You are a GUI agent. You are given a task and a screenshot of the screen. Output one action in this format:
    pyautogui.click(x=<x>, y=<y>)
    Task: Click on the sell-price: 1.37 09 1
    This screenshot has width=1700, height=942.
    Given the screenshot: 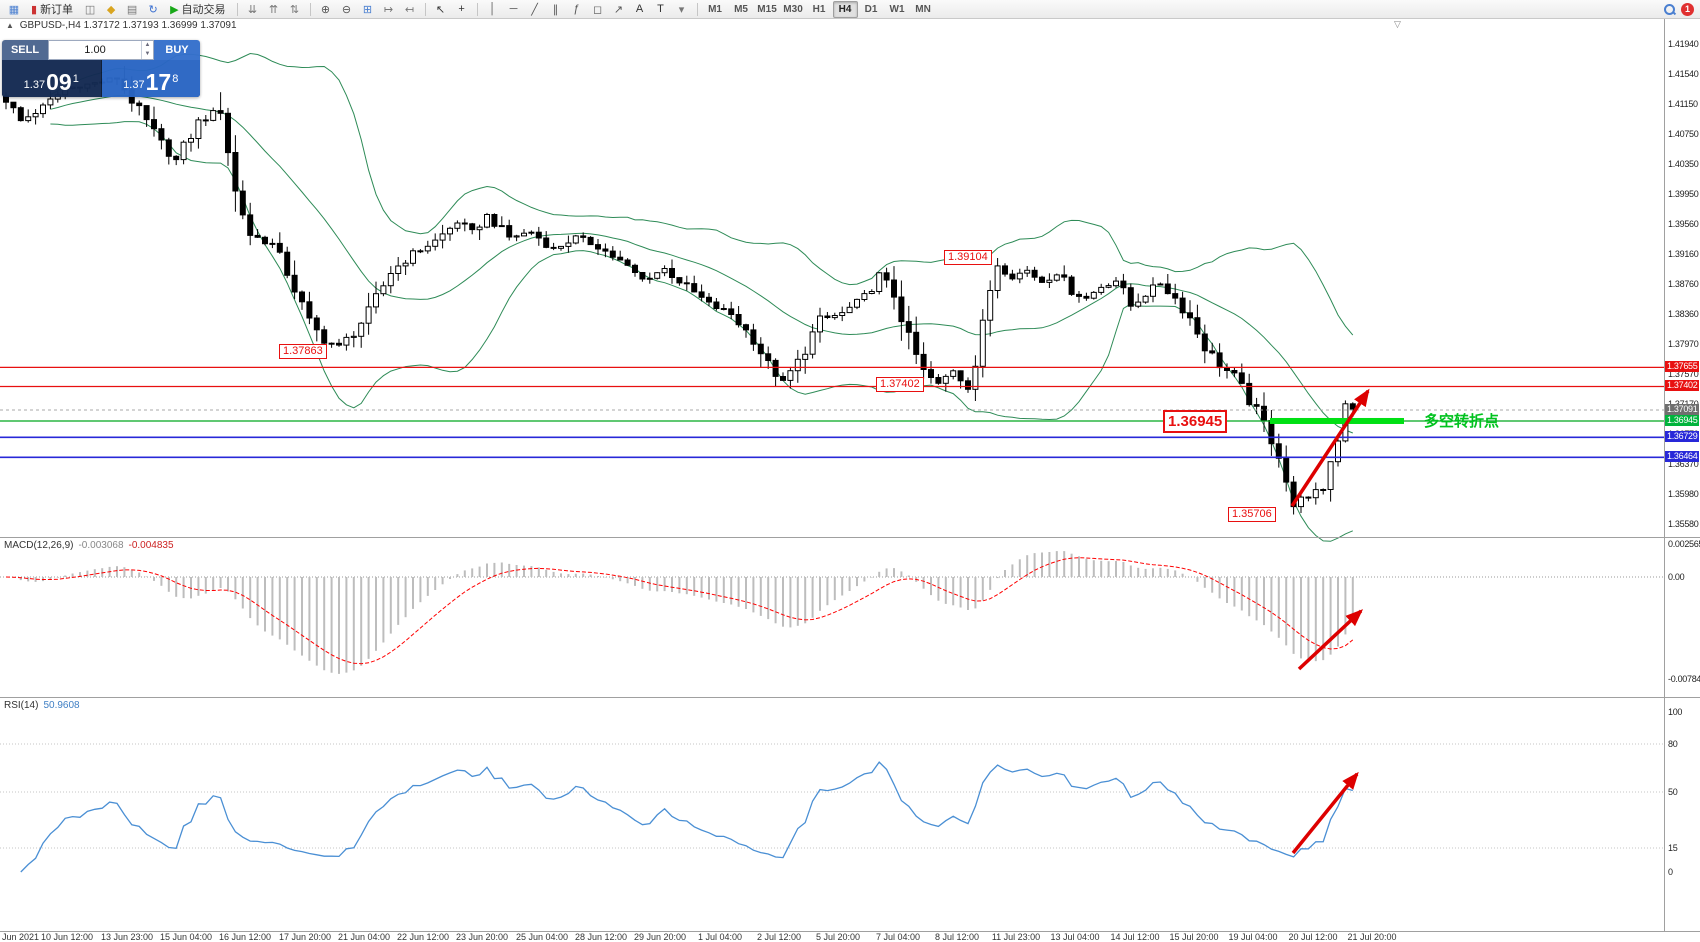 What is the action you would take?
    pyautogui.click(x=51, y=78)
    